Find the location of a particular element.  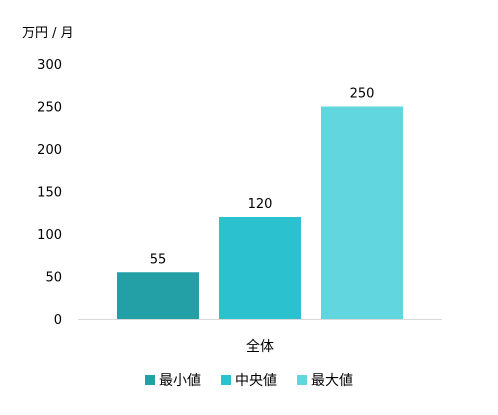

legend: 最小値 中央値 最大値 is located at coordinates (249, 380).